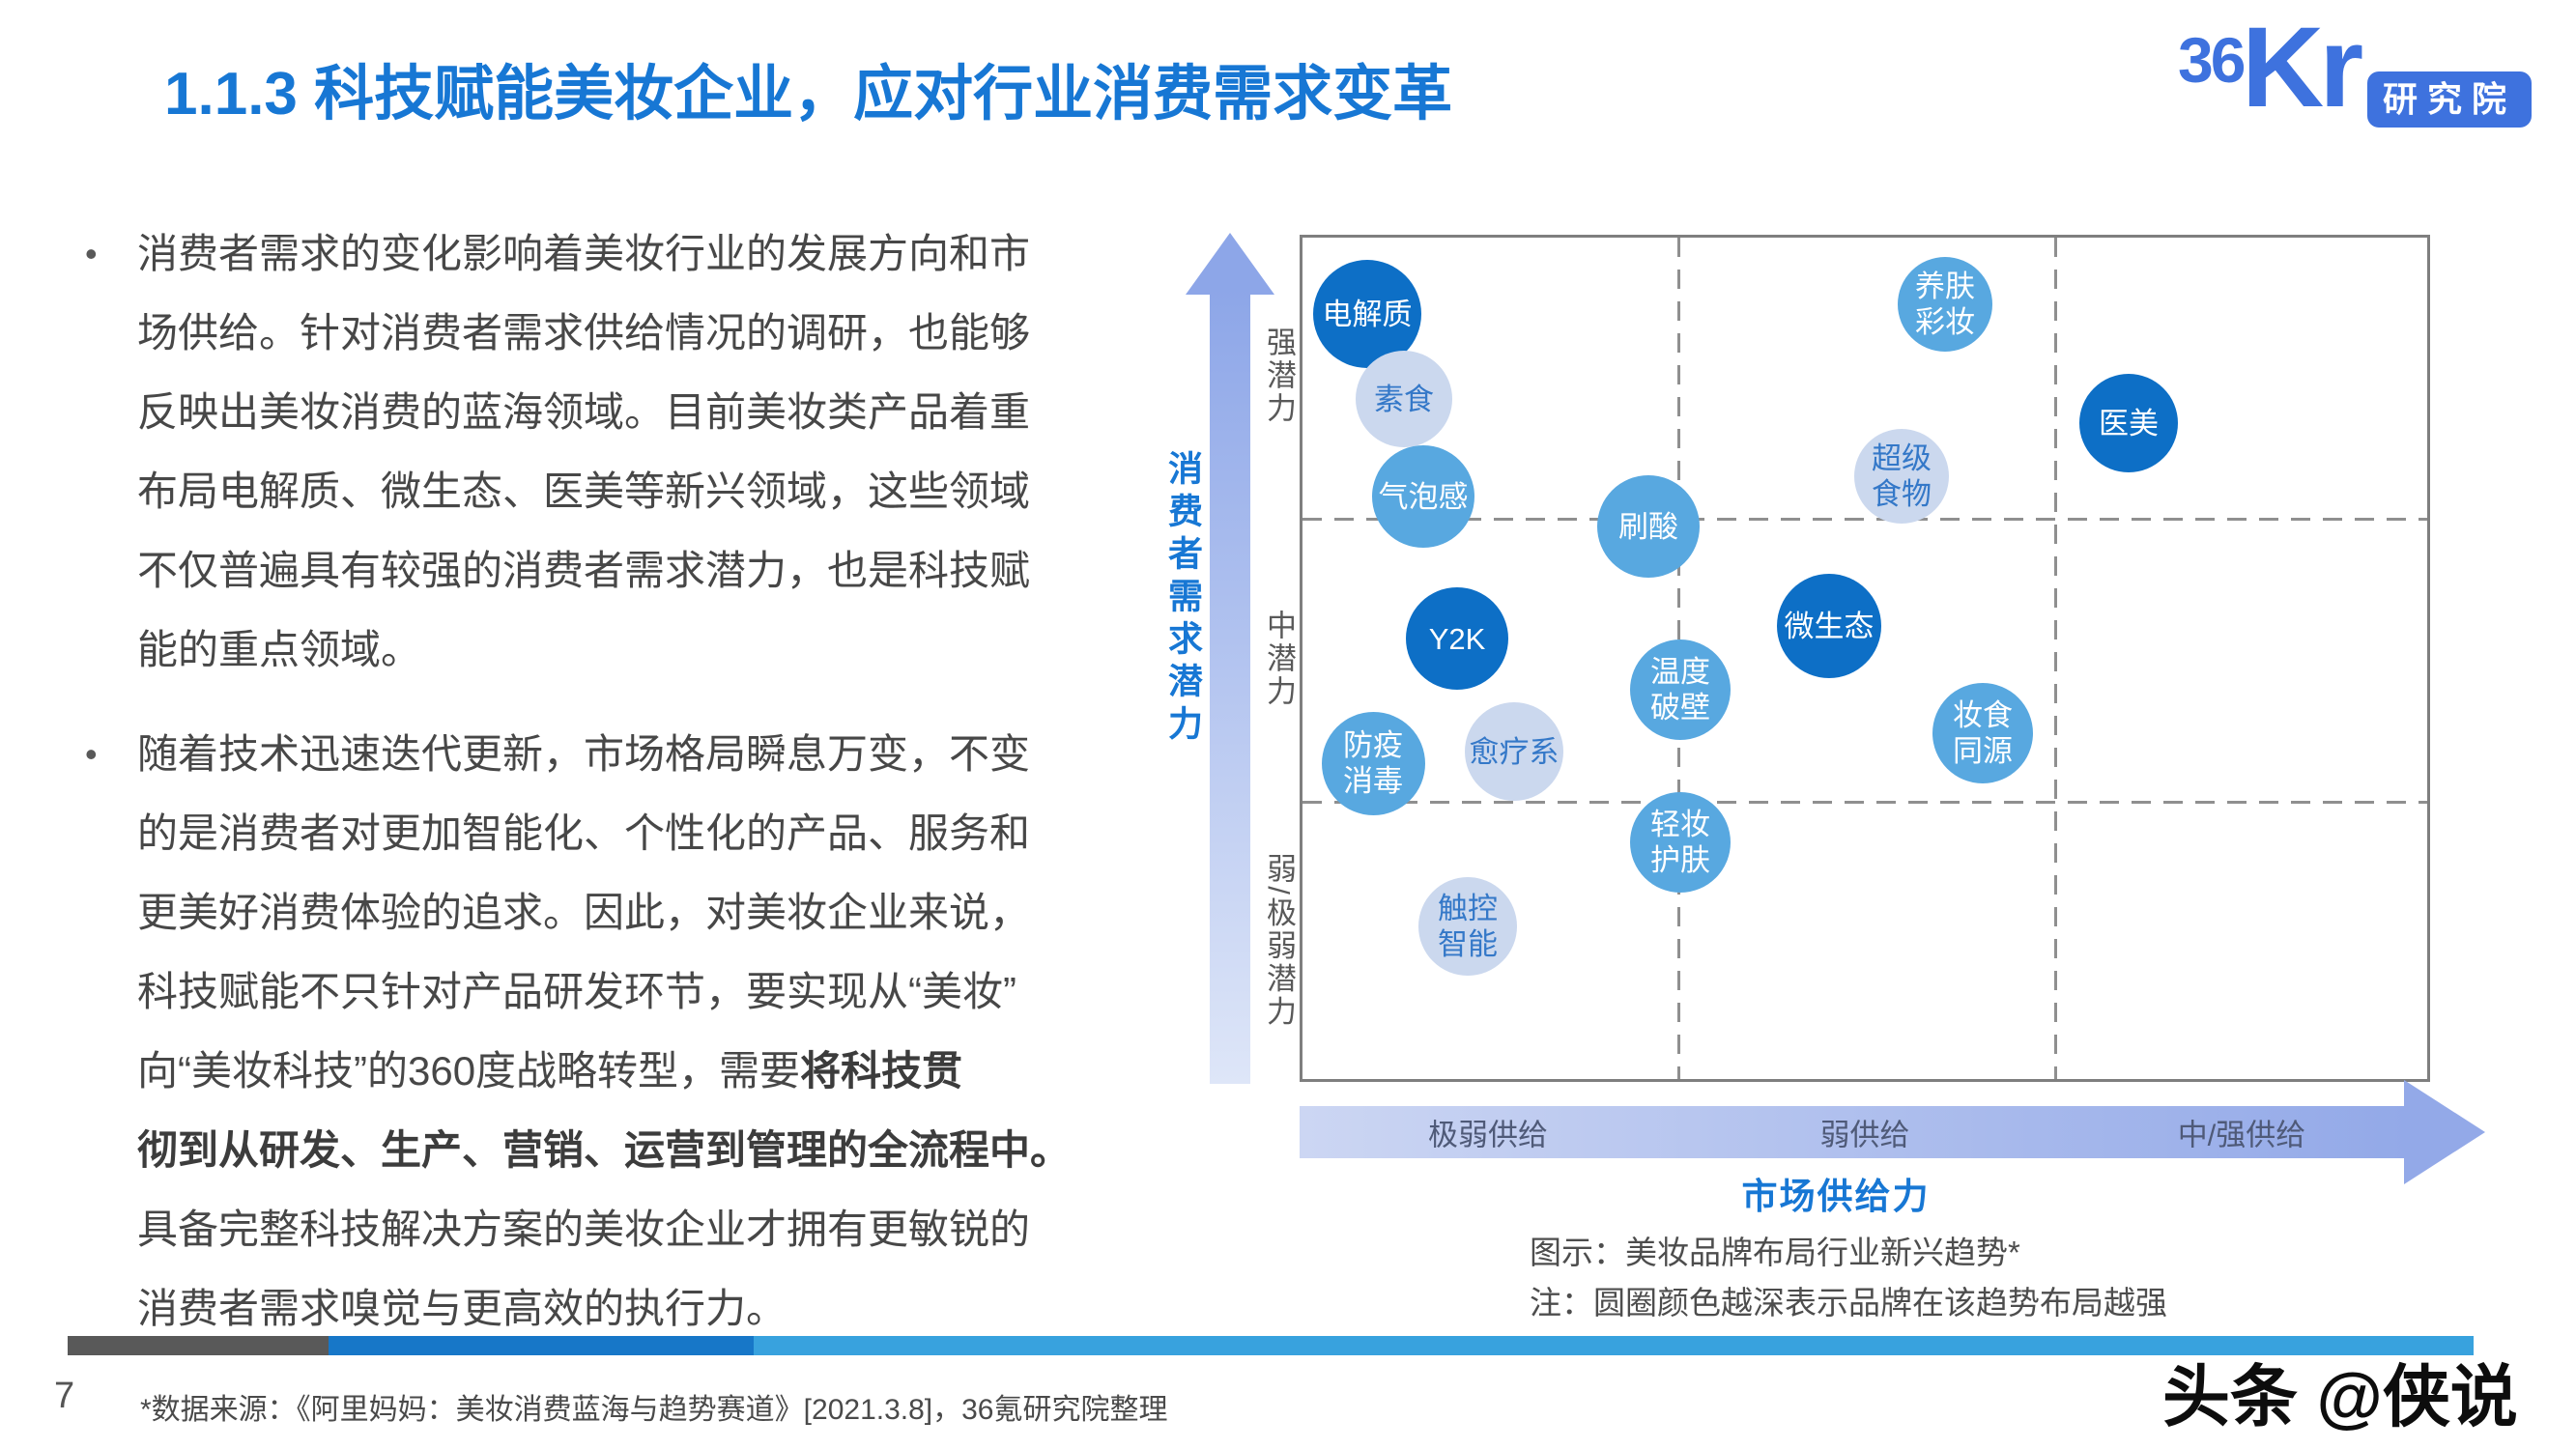 The height and width of the screenshot is (1449, 2576). I want to click on bubble-愈疗系: 愈疗系, so click(1514, 751).